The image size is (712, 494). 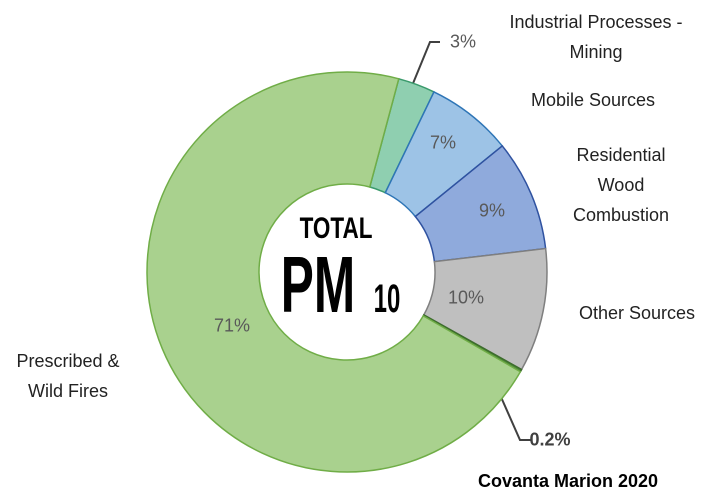 I want to click on data-label: 7%, so click(x=443, y=142).